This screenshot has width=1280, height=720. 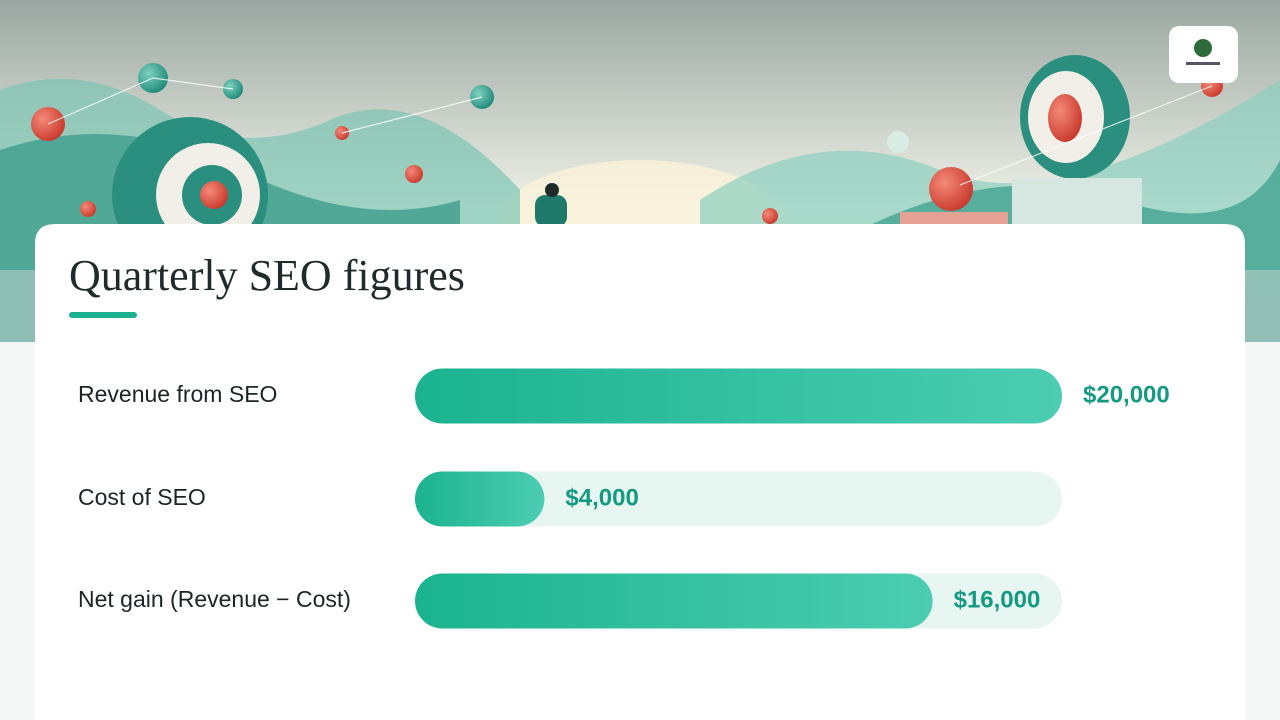 What do you see at coordinates (997, 599) in the screenshot?
I see `value-label: $16,000` at bounding box center [997, 599].